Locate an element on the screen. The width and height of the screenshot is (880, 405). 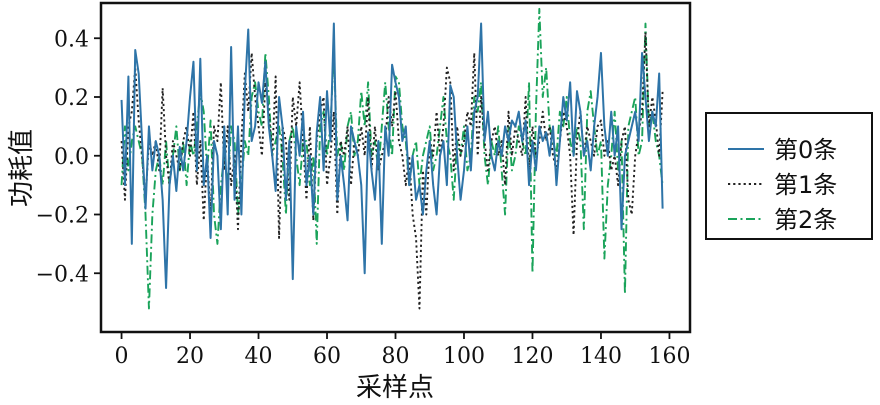
x-tick-label: 0 is located at coordinates (122, 356).